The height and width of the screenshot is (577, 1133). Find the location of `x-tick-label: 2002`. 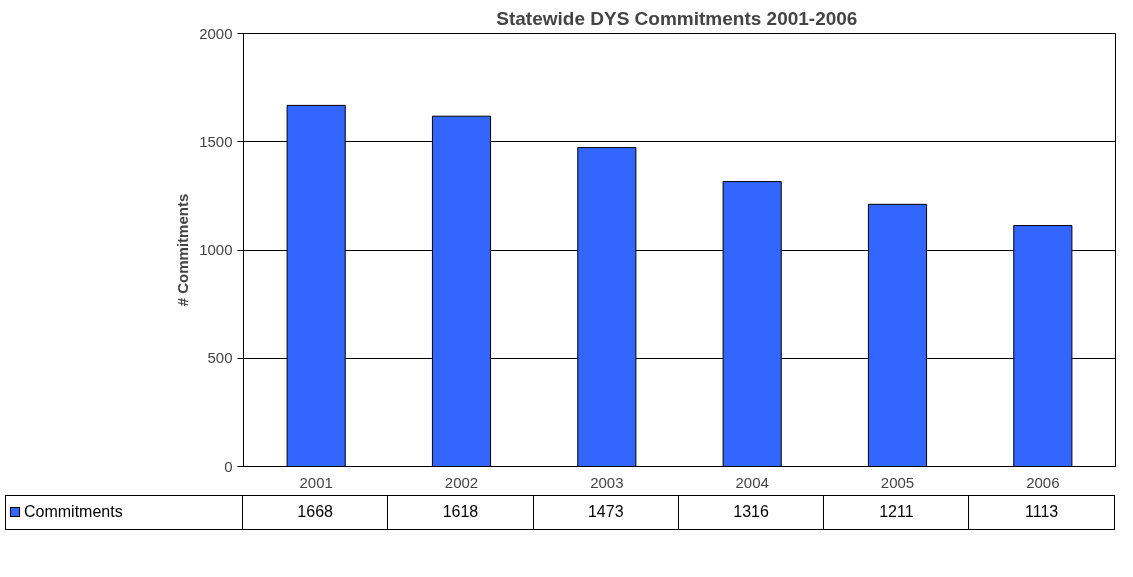

x-tick-label: 2002 is located at coordinates (461, 482).